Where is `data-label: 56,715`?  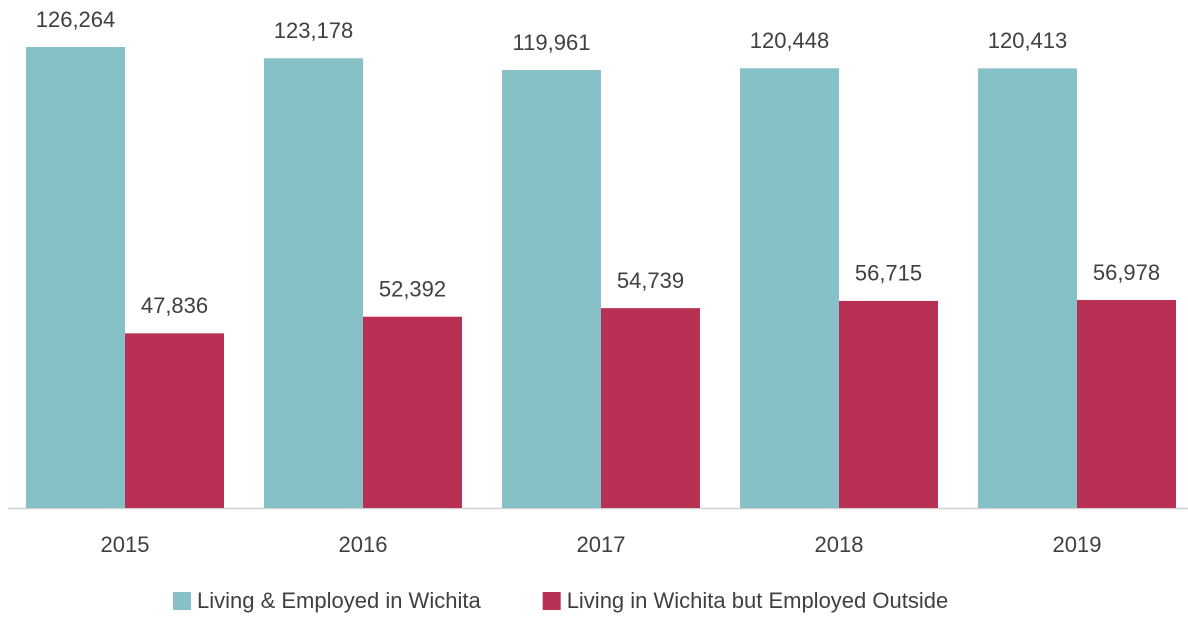
data-label: 56,715 is located at coordinates (888, 273).